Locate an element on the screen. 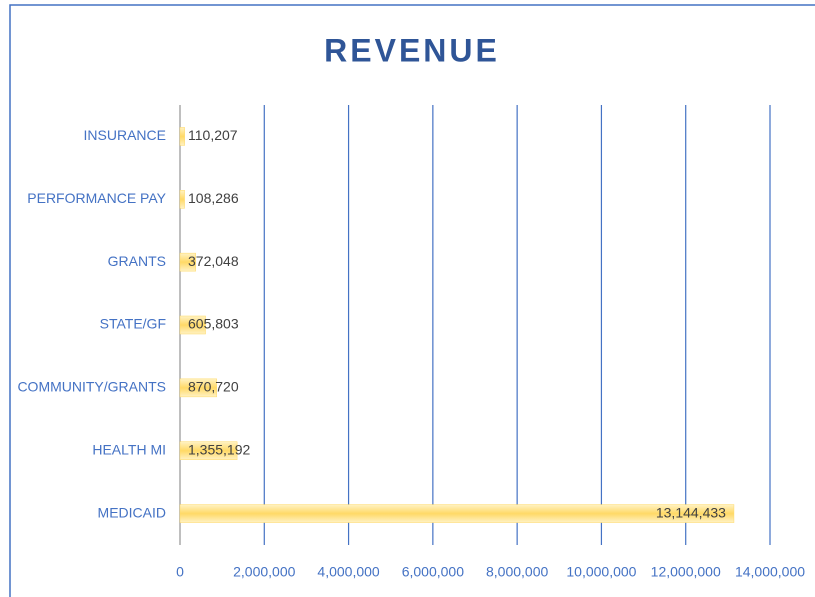  x-tick-label: 12,000,000 is located at coordinates (686, 572).